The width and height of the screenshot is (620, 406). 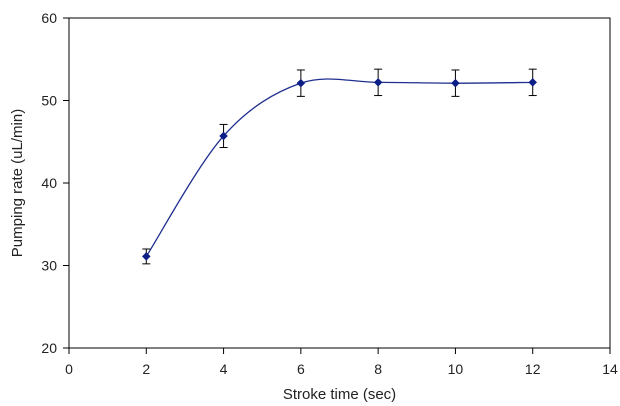 I want to click on y-axis-ticks: 20 30 40 50 60, so click(x=55, y=183).